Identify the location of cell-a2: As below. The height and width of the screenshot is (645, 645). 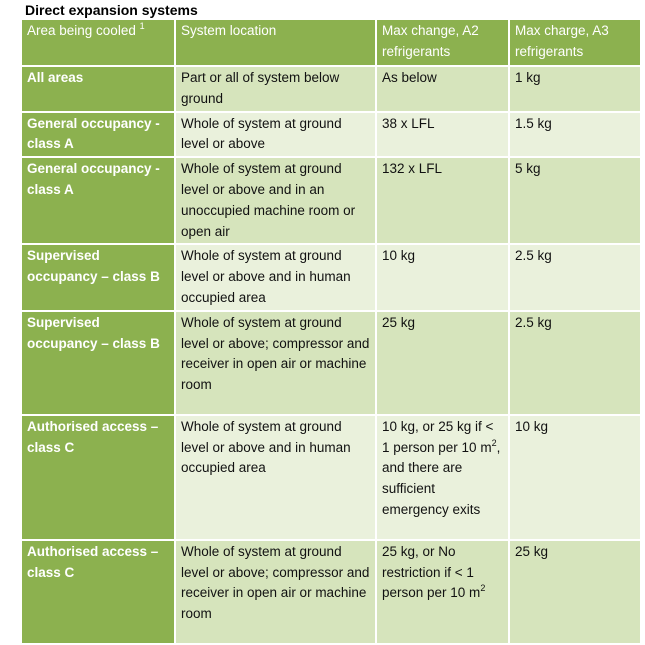
(442, 89).